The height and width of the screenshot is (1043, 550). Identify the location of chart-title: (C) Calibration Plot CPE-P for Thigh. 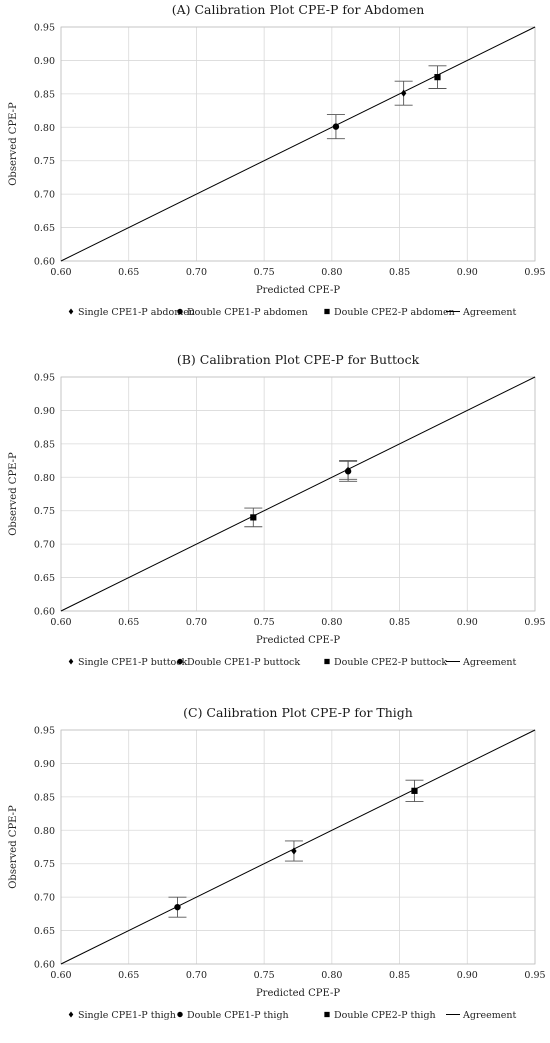
(298, 712).